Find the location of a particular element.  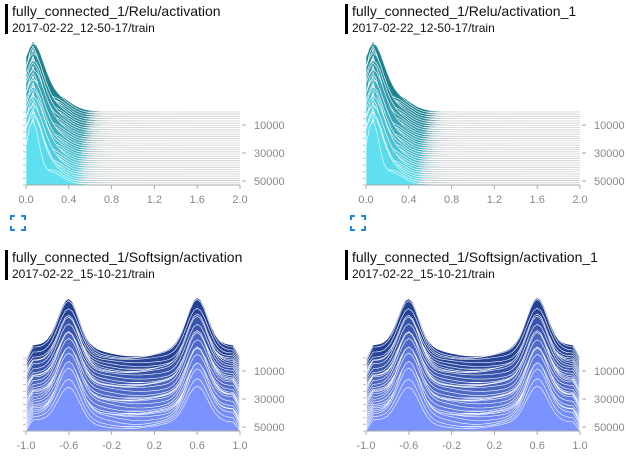

card-title: fully_connected_1/Softsign/activation is located at coordinates (127, 257).